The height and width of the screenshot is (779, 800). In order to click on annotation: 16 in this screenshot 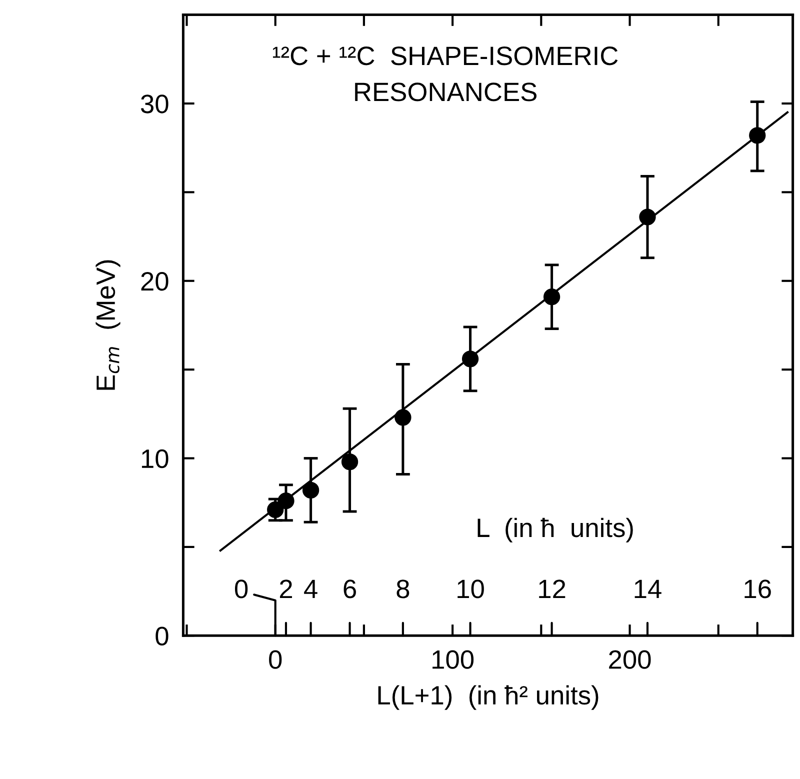, I will do `click(757, 589)`.